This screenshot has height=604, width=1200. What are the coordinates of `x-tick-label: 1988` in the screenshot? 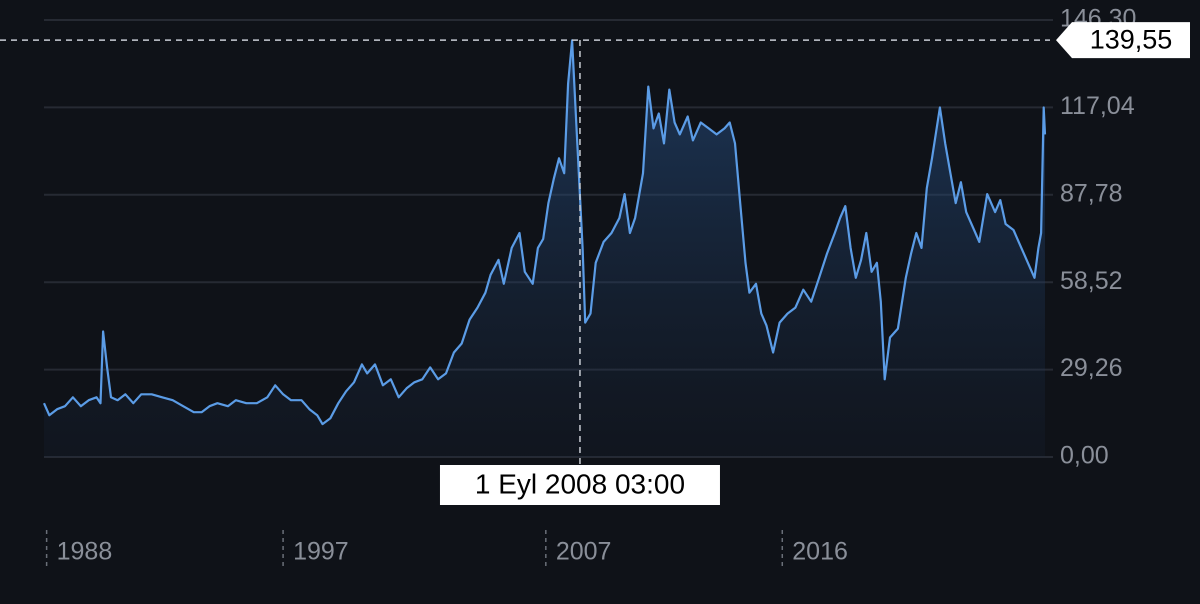 It's located at (85, 552).